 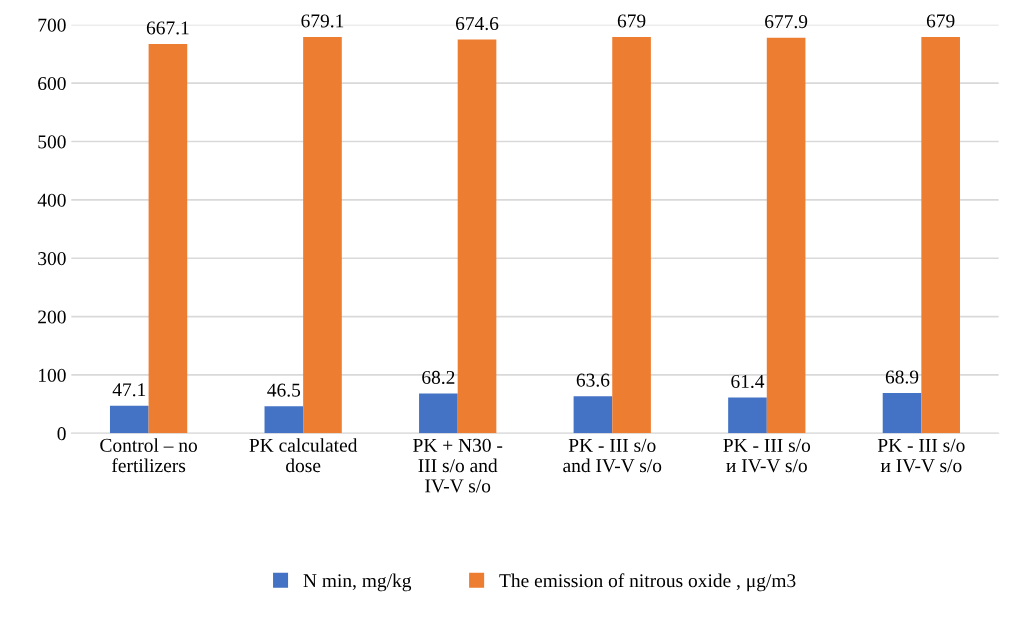 I want to click on y-tick-label: 700, so click(x=52, y=25).